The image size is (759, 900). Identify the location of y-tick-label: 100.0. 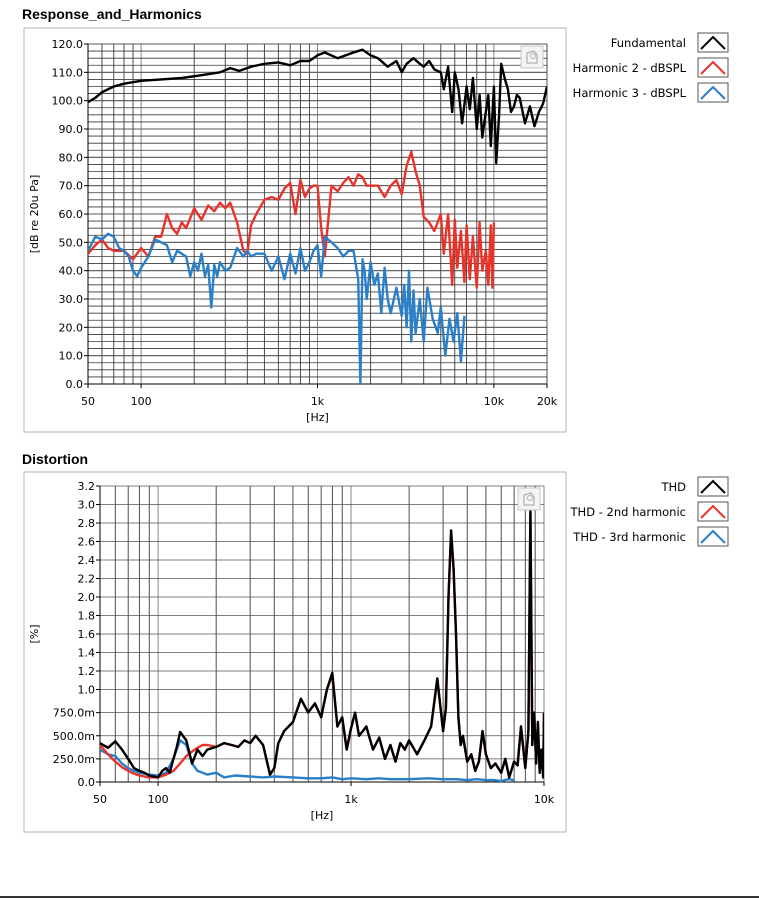
(68, 101).